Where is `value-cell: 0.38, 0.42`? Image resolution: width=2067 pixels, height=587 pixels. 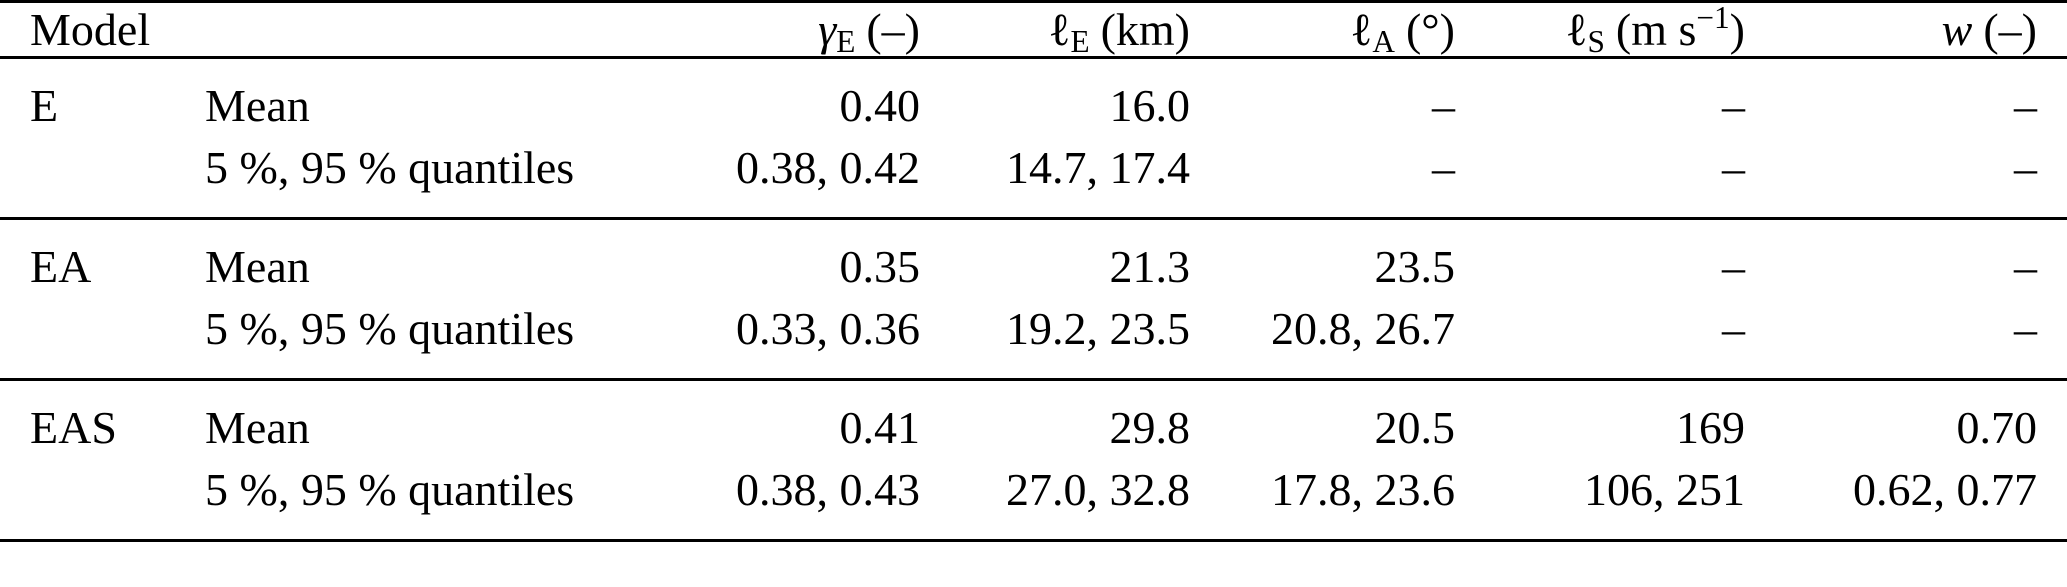
value-cell: 0.38, 0.42 is located at coordinates (792, 178).